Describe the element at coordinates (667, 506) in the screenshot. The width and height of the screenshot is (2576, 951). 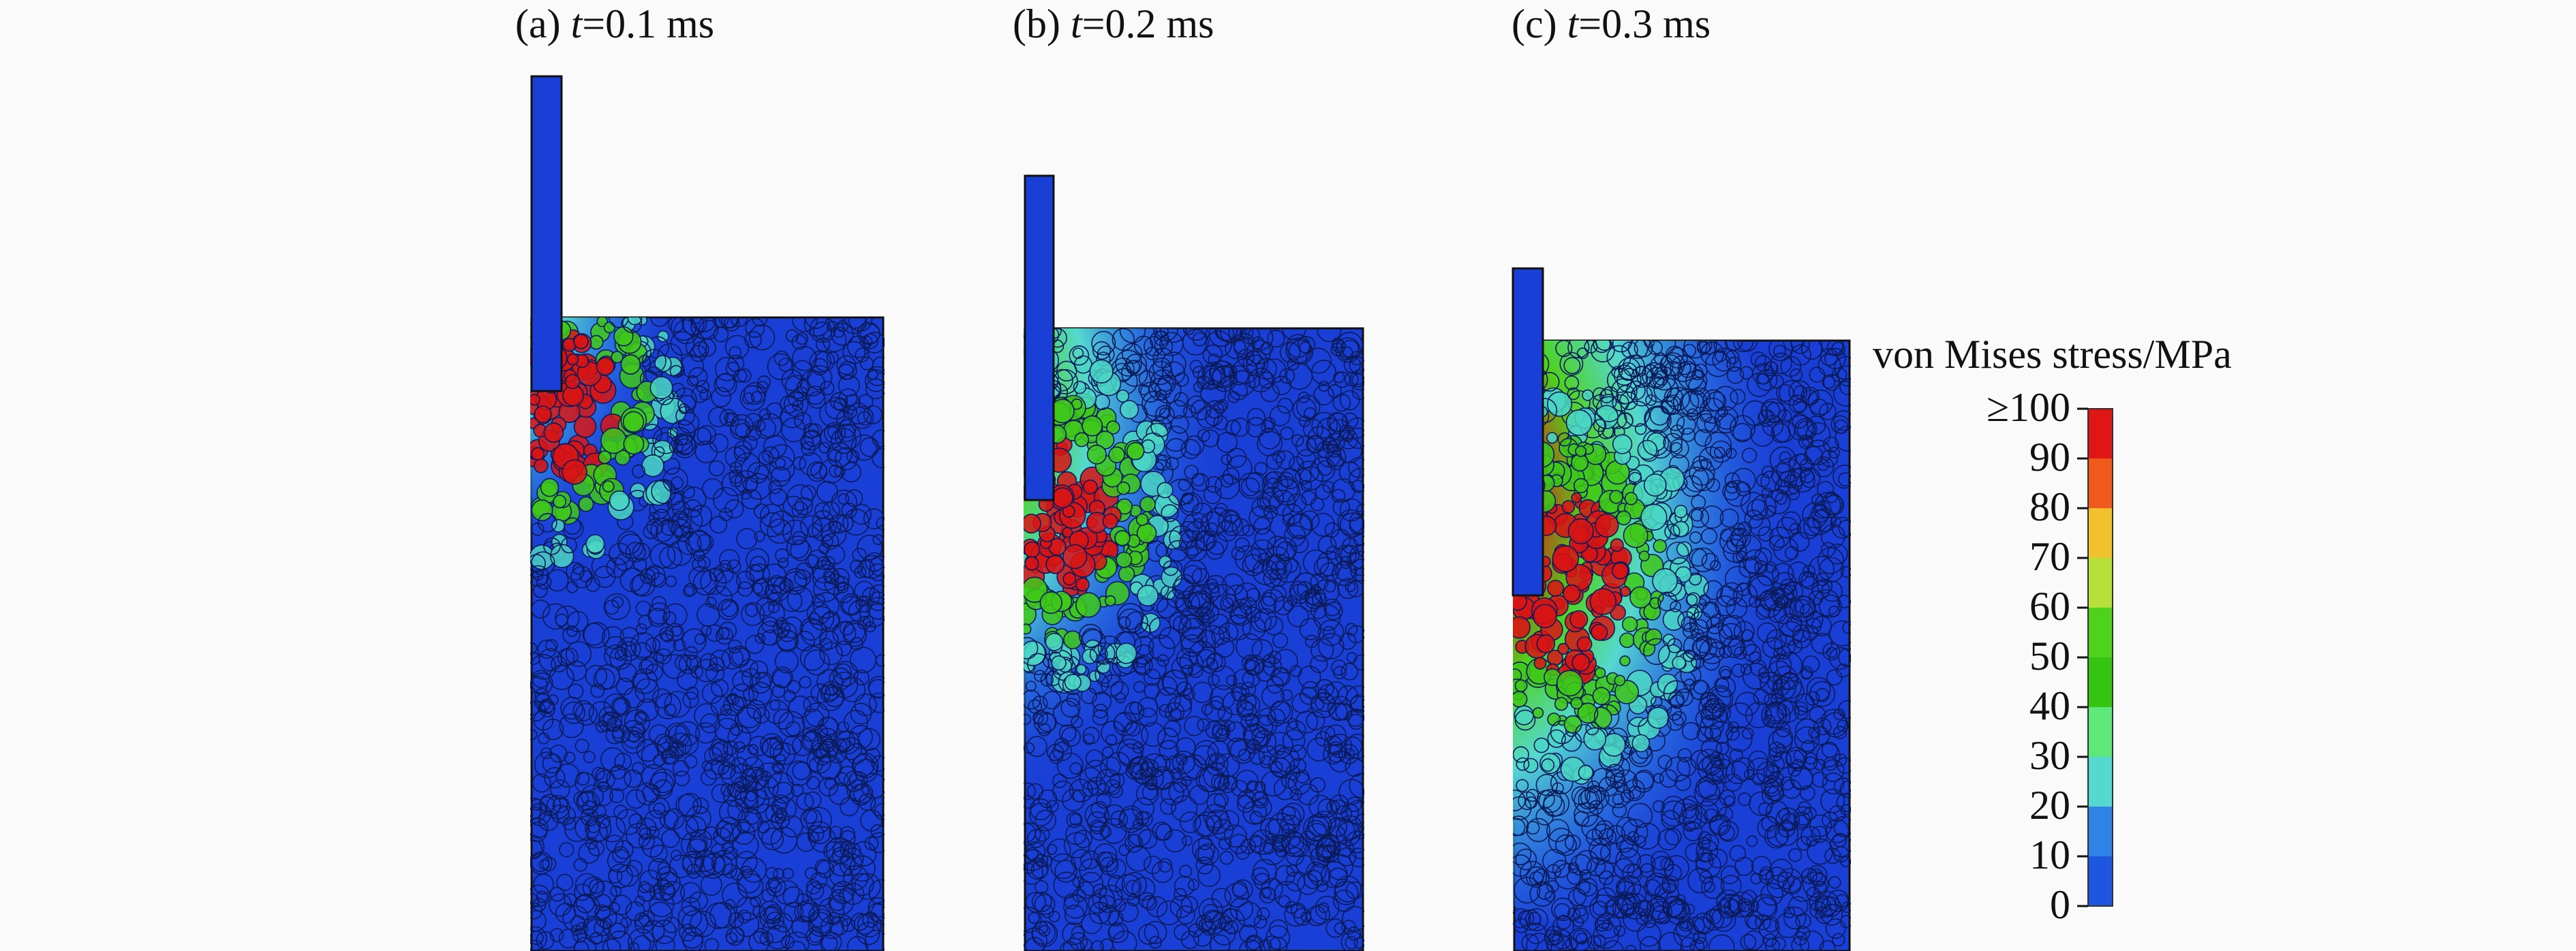
I see `stress-zone-a` at that location.